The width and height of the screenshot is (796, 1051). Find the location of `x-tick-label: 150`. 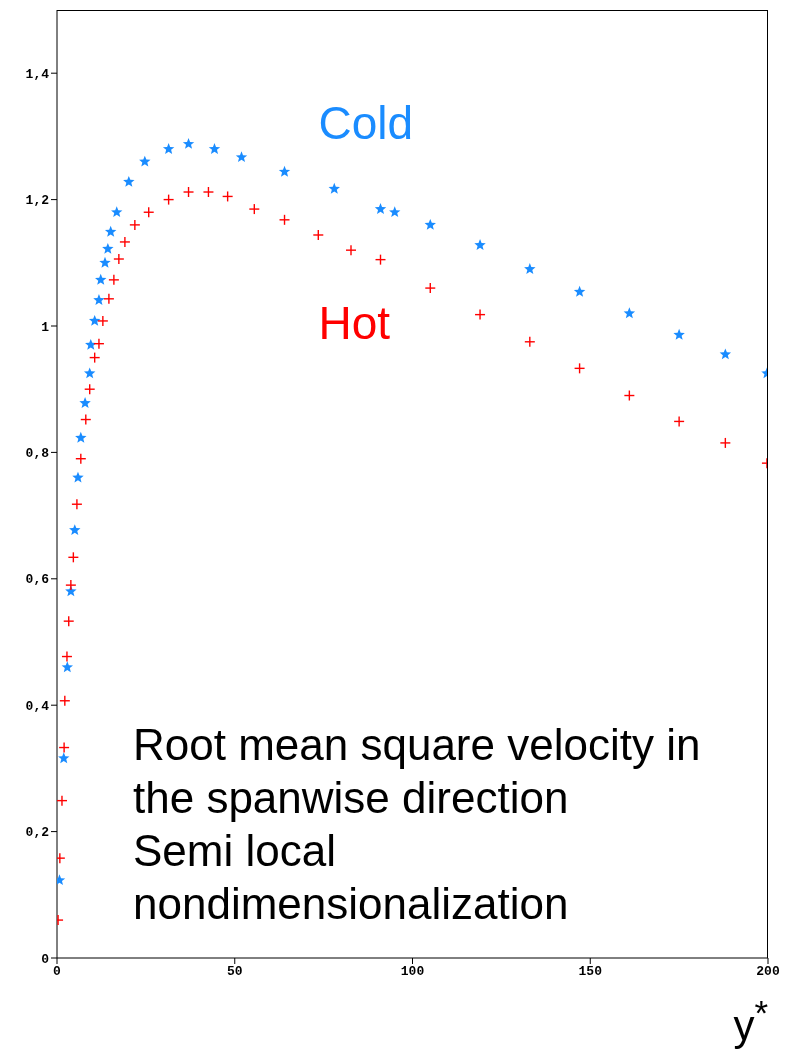

x-tick-label: 150 is located at coordinates (590, 972).